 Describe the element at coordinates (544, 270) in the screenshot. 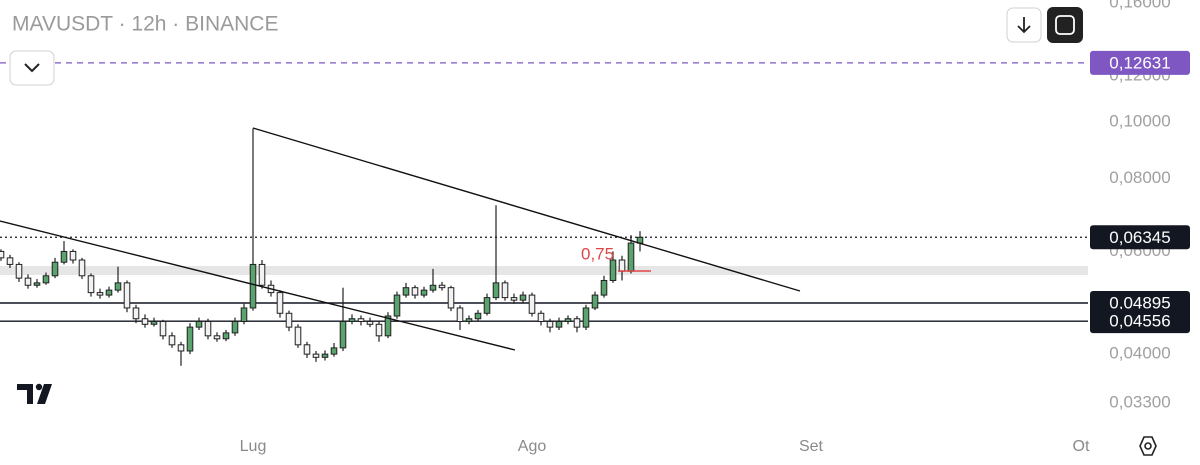

I see `zone-band` at that location.